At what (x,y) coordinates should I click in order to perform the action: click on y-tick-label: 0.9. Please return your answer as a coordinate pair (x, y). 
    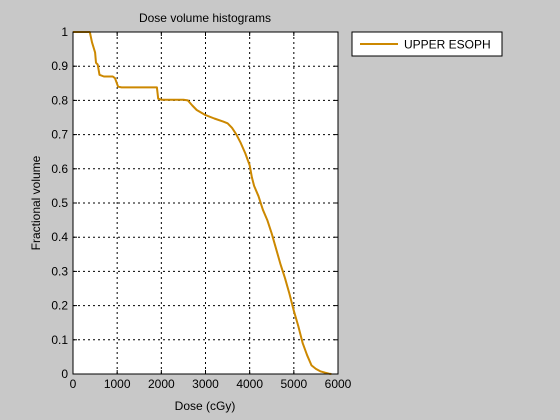
    Looking at the image, I should click on (59, 66).